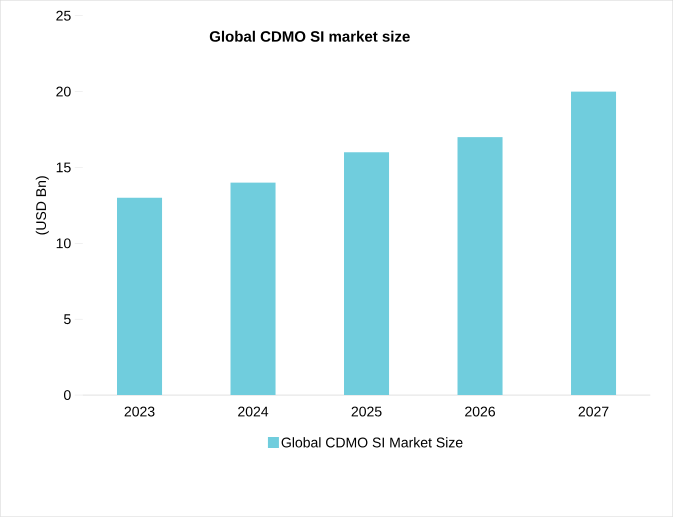 The image size is (673, 517). Describe the element at coordinates (593, 411) in the screenshot. I see `x-tick-label: 2027` at that location.